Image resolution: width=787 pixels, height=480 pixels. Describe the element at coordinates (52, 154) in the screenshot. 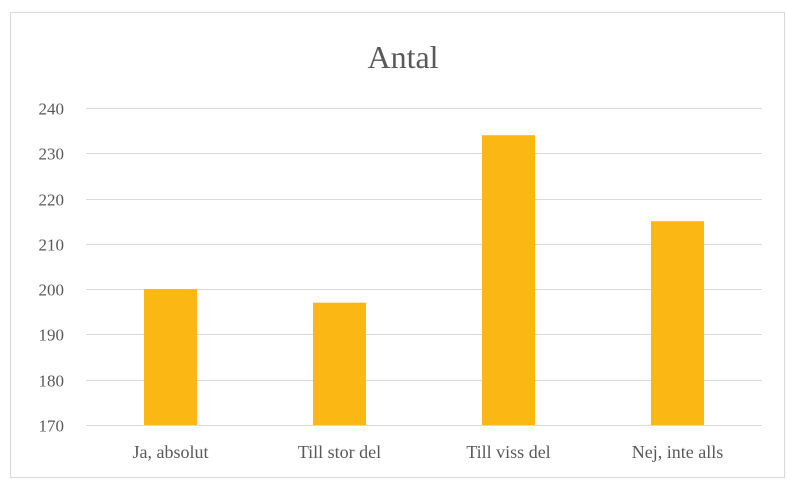

I see `y-tick-label: 230` at that location.